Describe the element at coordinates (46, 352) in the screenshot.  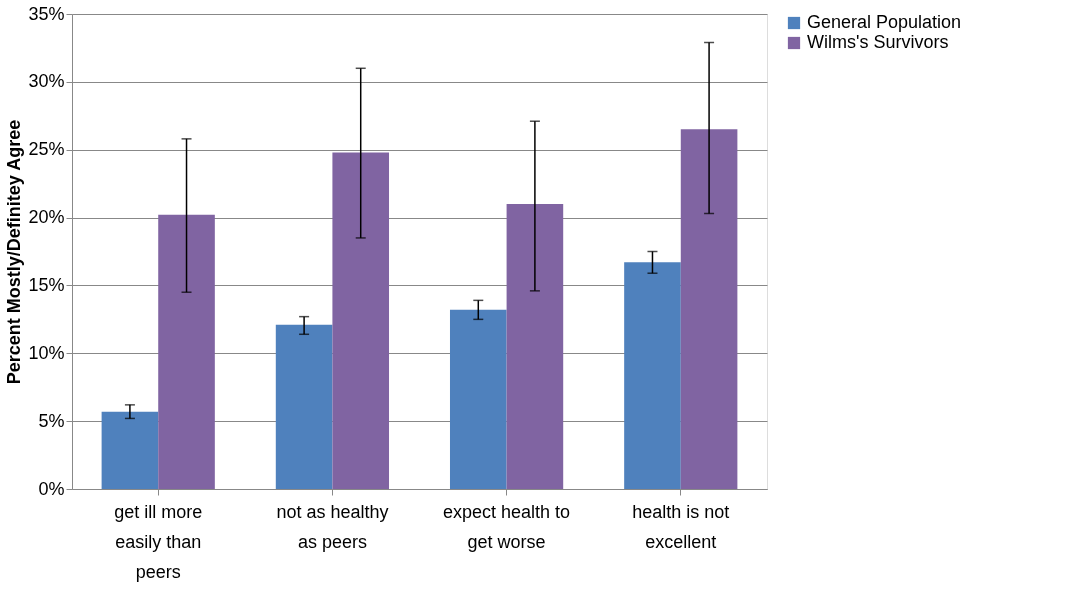
I see `y-tick-label: 10%` at that location.